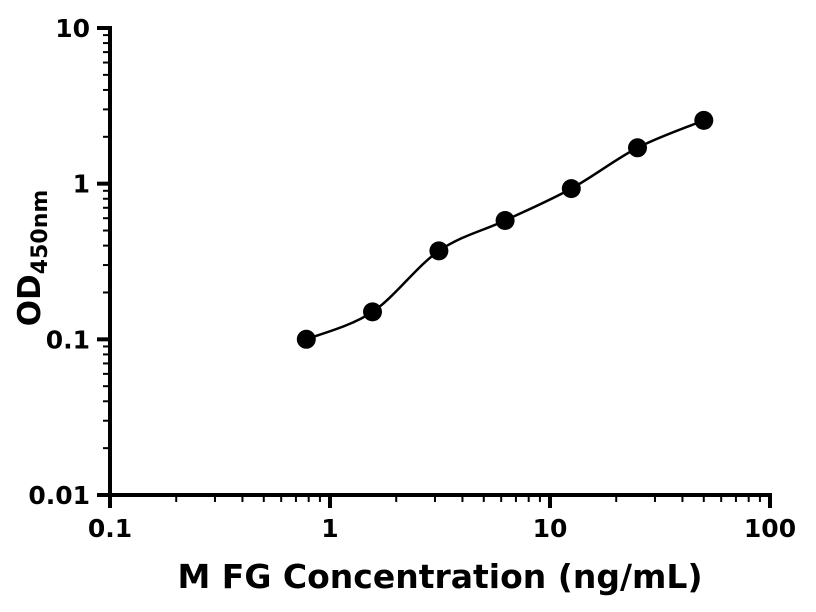 Image resolution: width=816 pixels, height=612 pixels. What do you see at coordinates (30, 300) in the screenshot?
I see `y-axis-title-main: OD` at bounding box center [30, 300].